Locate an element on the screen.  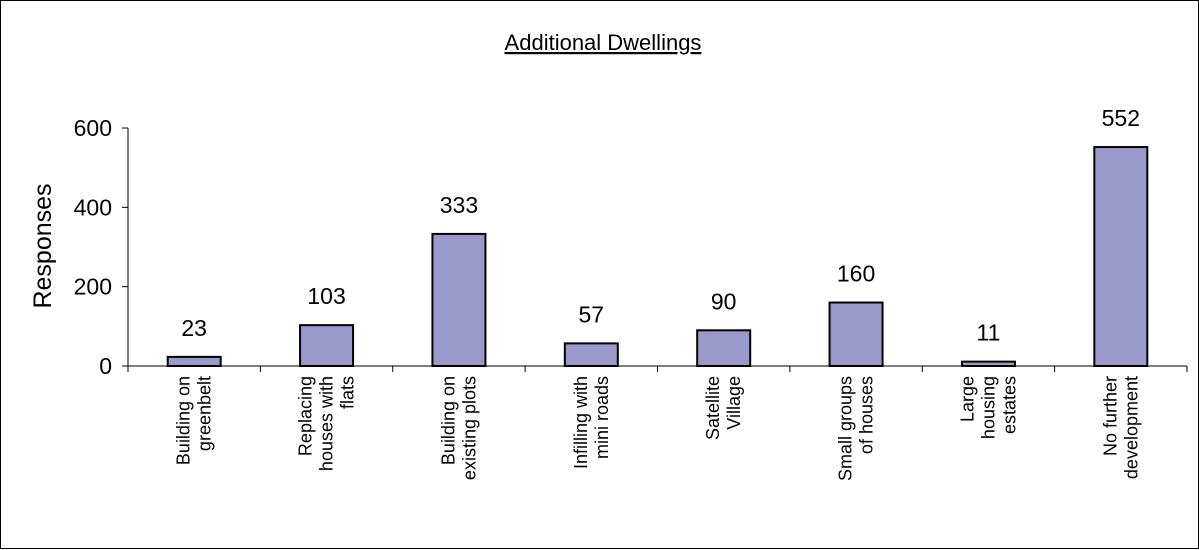
category-label: Infilling withmini roads is located at coordinates (591, 422).